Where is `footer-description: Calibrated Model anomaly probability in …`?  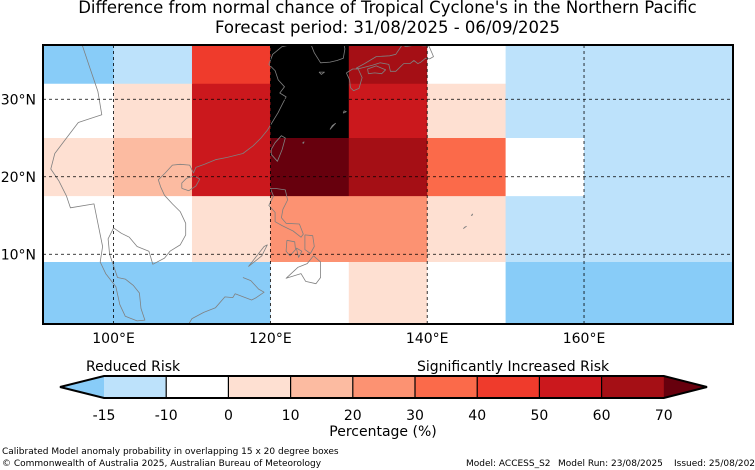
footer-description: Calibrated Model anomaly probability in … is located at coordinates (170, 452).